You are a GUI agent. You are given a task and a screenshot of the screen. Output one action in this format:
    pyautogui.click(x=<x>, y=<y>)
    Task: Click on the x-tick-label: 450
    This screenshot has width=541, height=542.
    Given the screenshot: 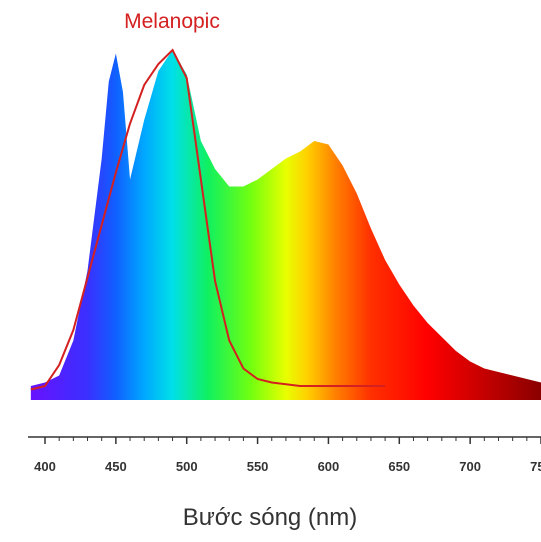 What is the action you would take?
    pyautogui.click(x=116, y=466)
    